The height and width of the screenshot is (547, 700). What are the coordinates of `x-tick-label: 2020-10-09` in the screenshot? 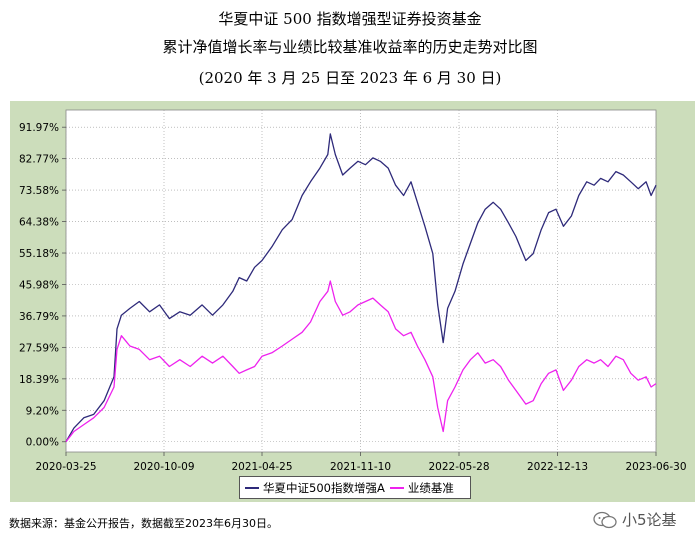 It's located at (163, 467).